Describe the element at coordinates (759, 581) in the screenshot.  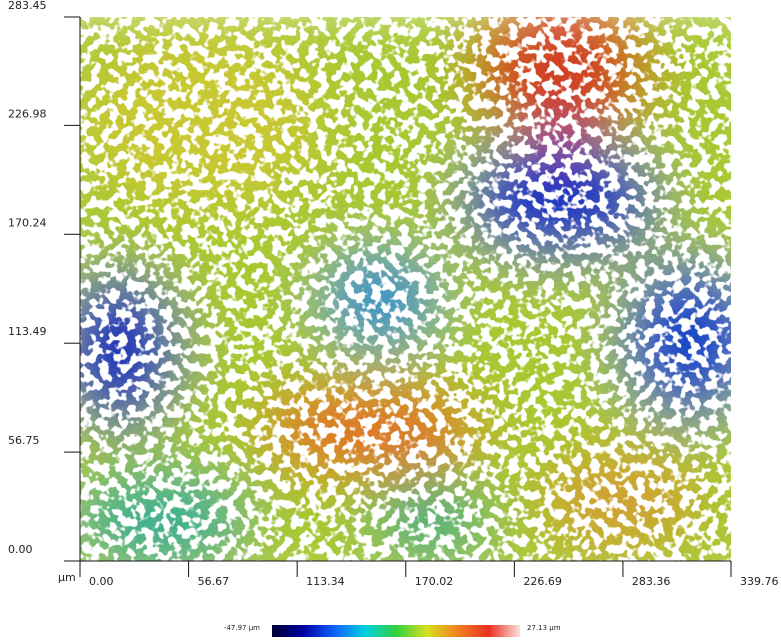
I see `x-tick-label: 339.76` at that location.